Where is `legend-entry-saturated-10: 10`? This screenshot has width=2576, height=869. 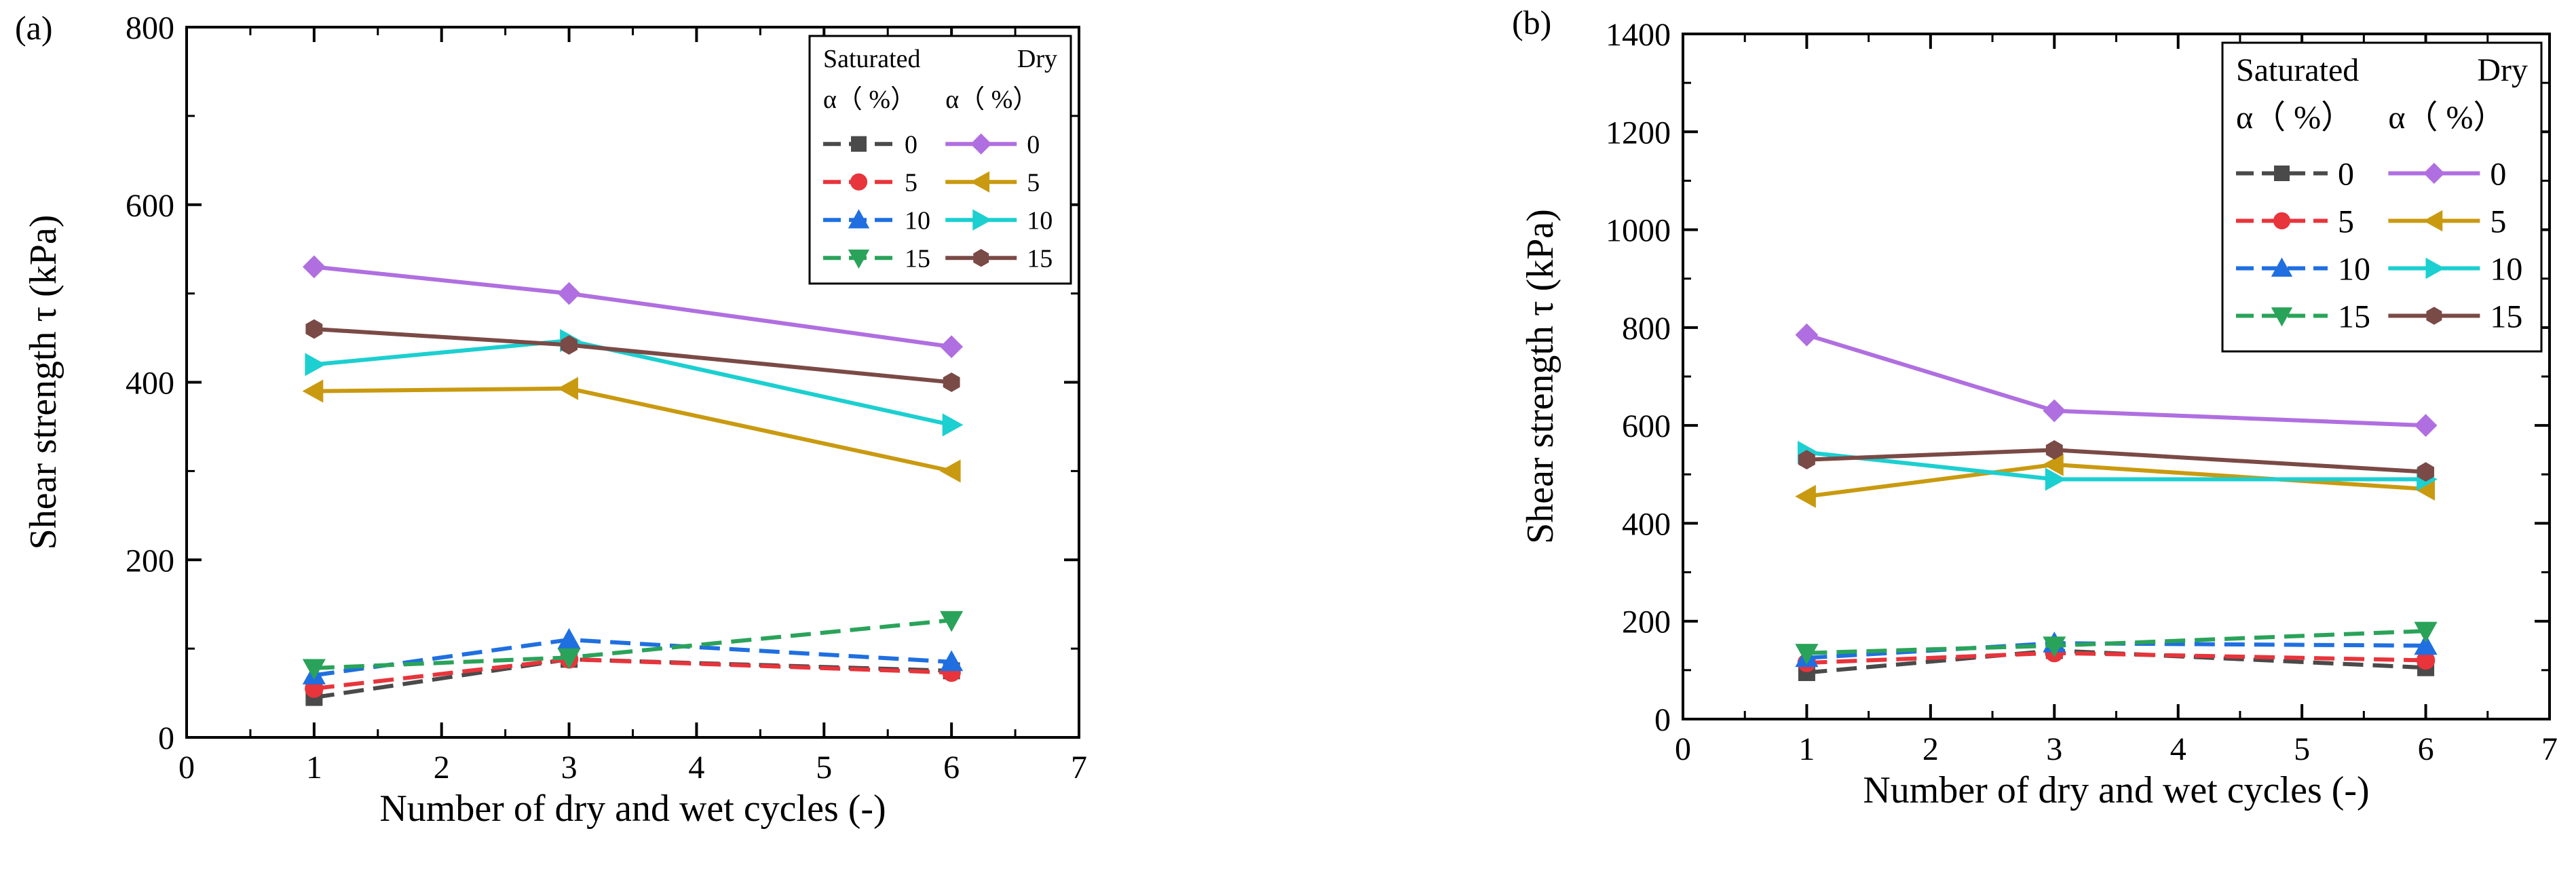
legend-entry-saturated-10: 10 is located at coordinates (2303, 269).